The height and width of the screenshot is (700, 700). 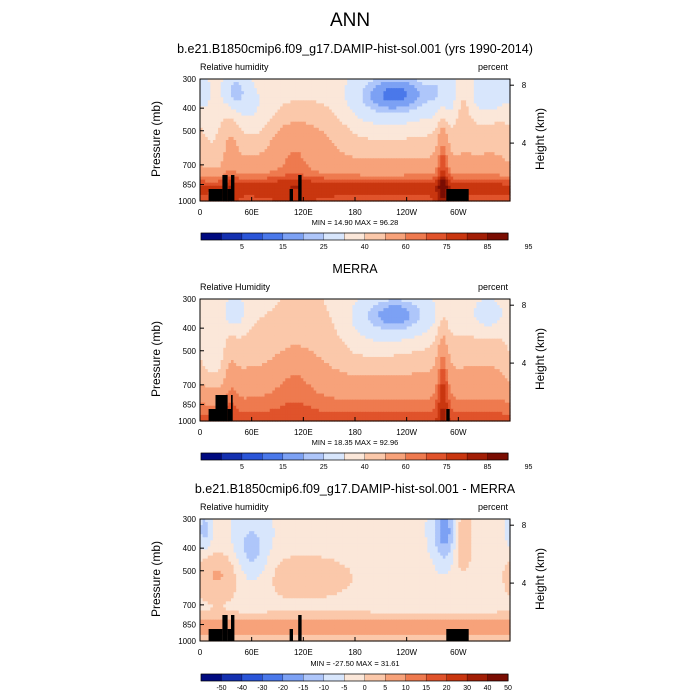 I want to click on panel-2-units-label: percent, so click(x=493, y=287).